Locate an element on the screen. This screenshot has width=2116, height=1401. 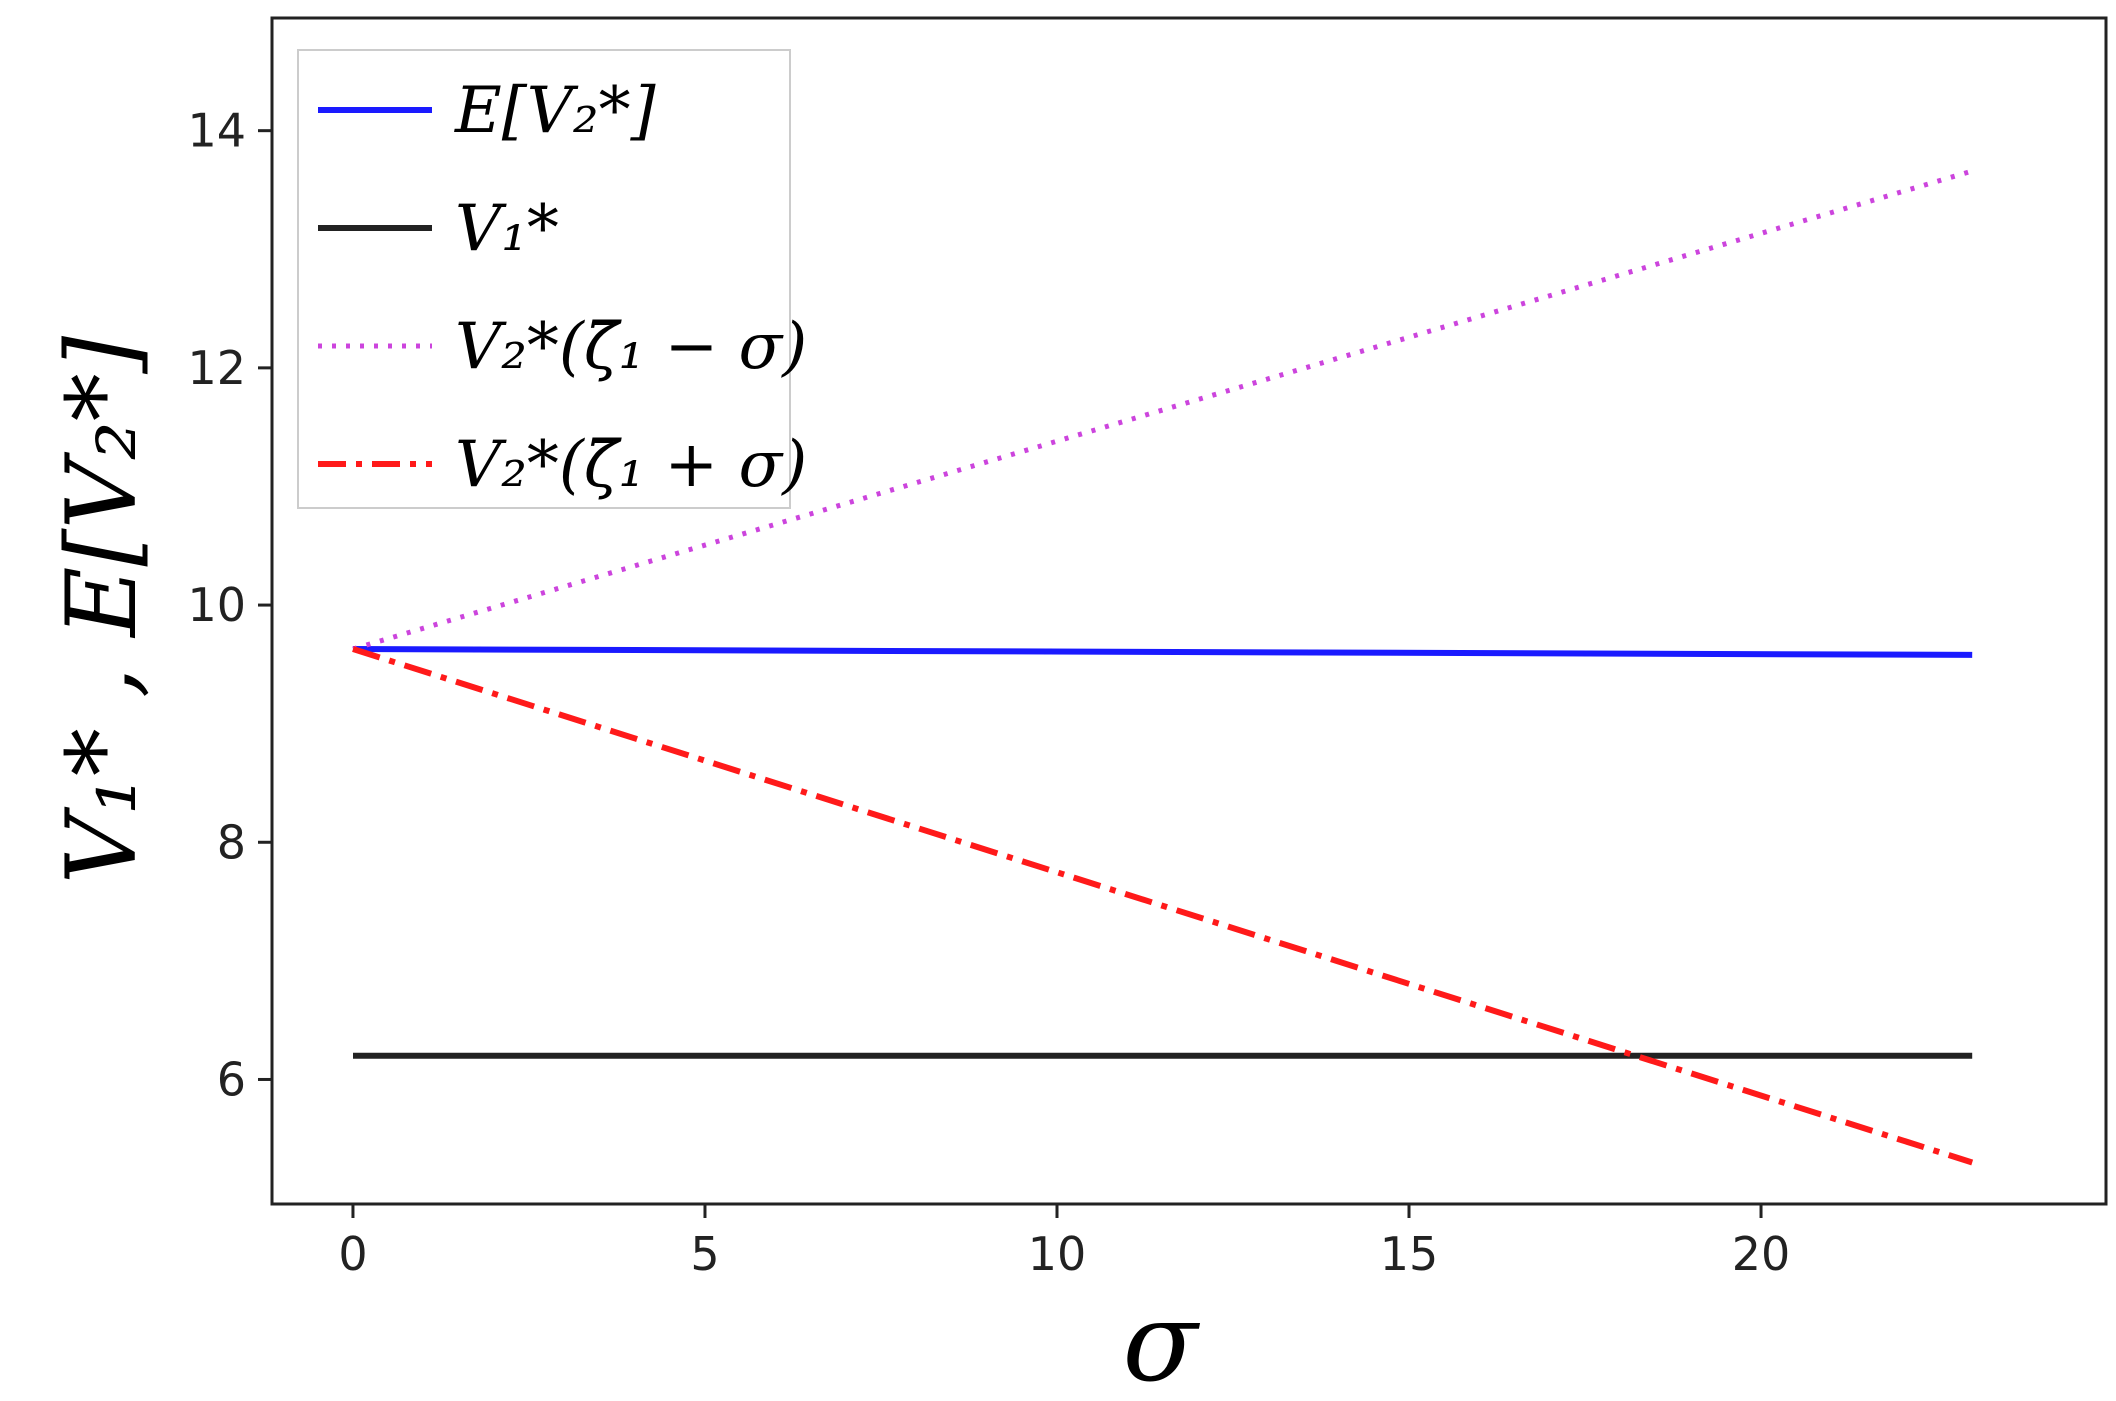
legend-label-3: V₂*(ζ̄₁ + σ) is located at coordinates (631, 465).